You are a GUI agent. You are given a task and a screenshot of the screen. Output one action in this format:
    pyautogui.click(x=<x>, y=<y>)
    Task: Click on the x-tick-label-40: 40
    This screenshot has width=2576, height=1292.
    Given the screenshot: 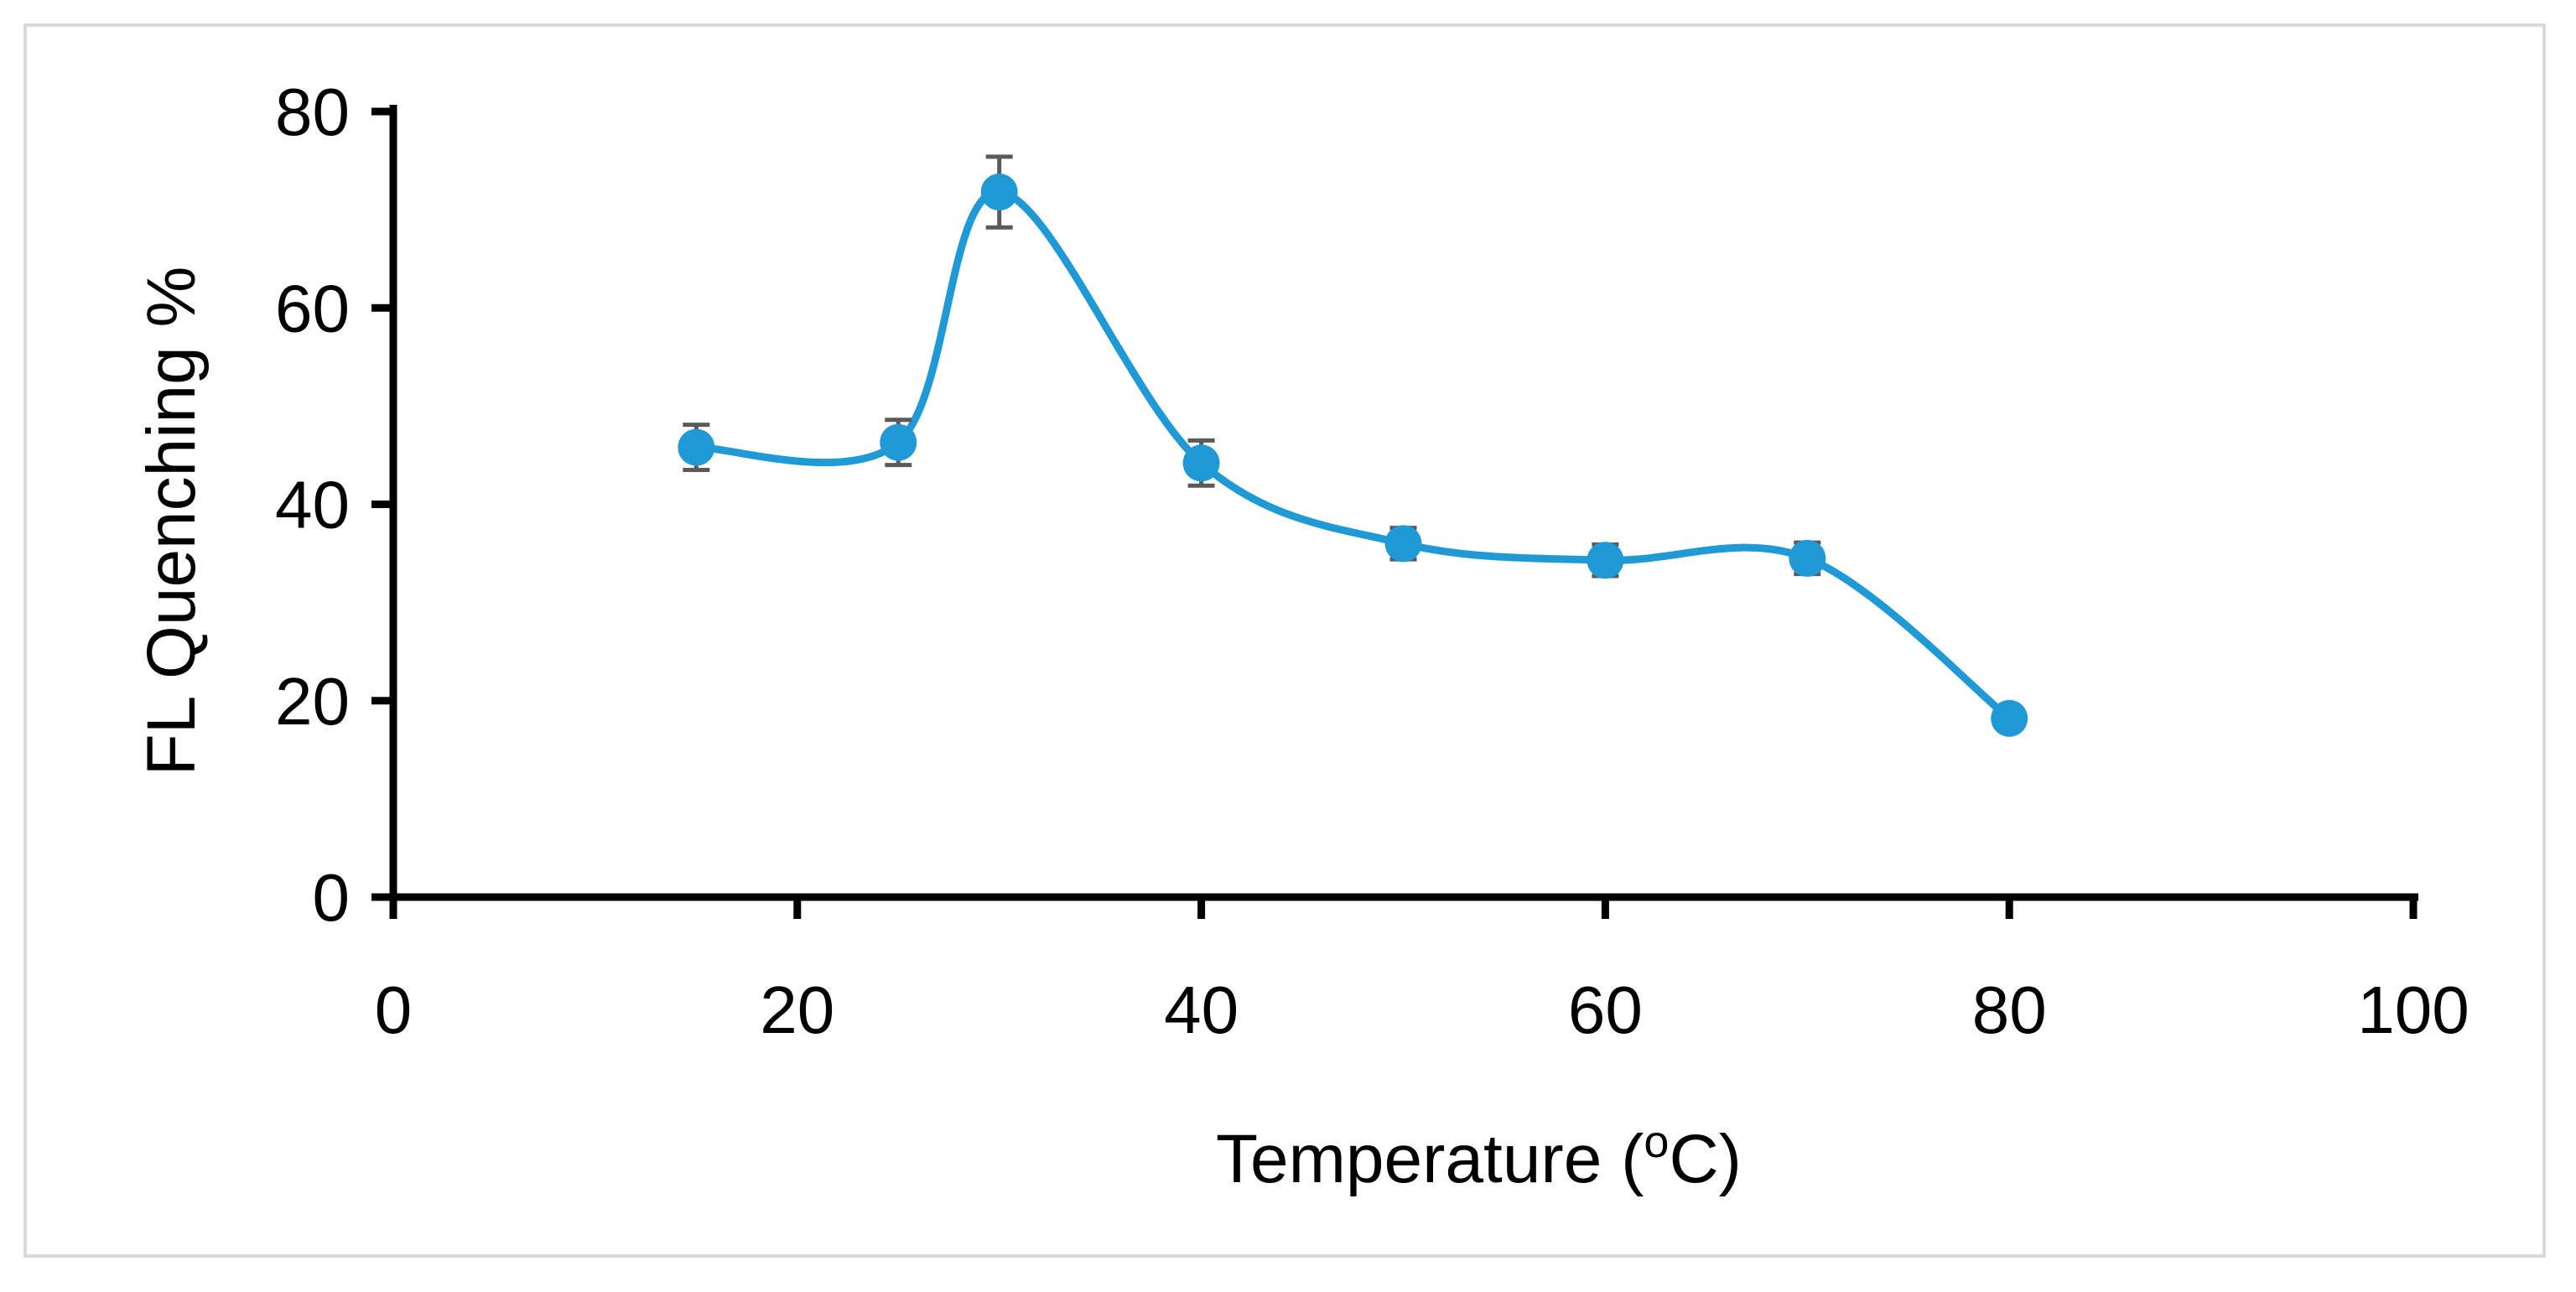 What is the action you would take?
    pyautogui.click(x=1201, y=1010)
    